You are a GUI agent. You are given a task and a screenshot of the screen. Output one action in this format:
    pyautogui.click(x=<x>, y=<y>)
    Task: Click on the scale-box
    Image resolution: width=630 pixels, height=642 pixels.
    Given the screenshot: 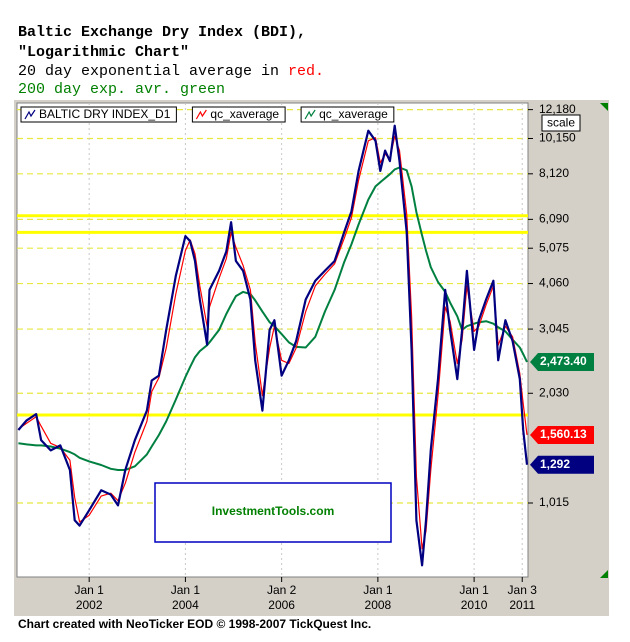 What is the action you would take?
    pyautogui.click(x=561, y=123)
    